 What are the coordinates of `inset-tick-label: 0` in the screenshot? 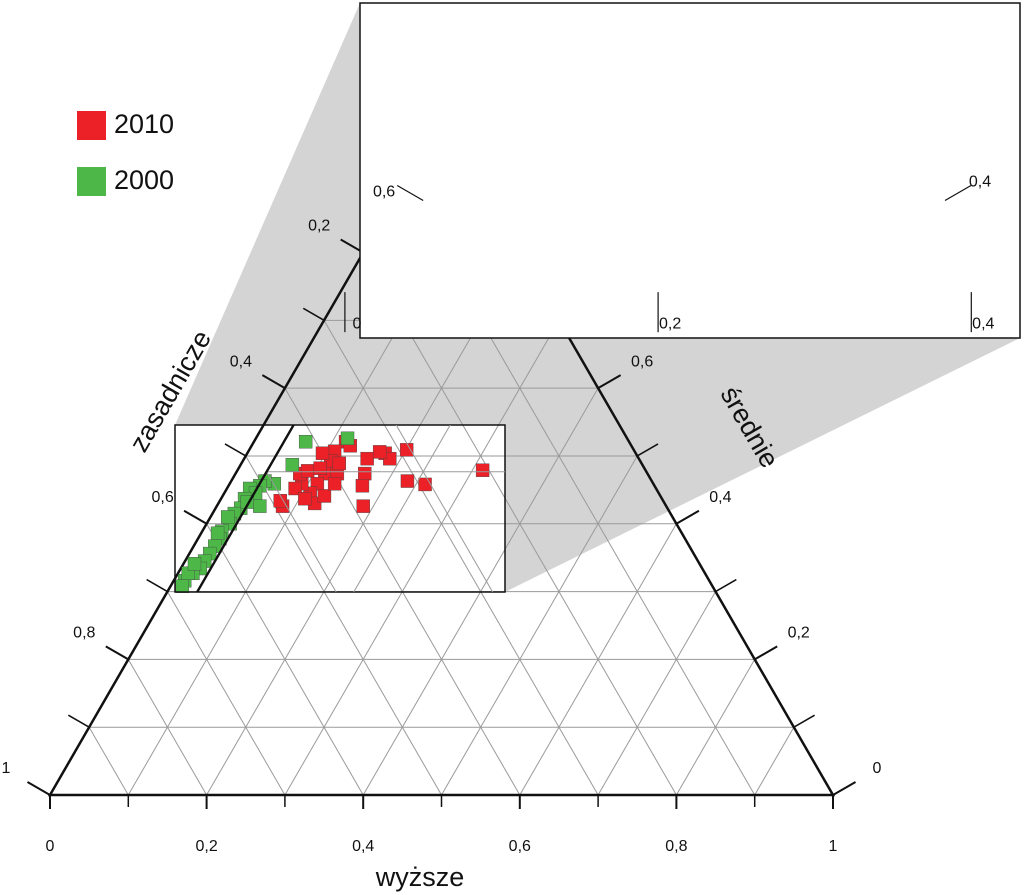 It's located at (356, 323).